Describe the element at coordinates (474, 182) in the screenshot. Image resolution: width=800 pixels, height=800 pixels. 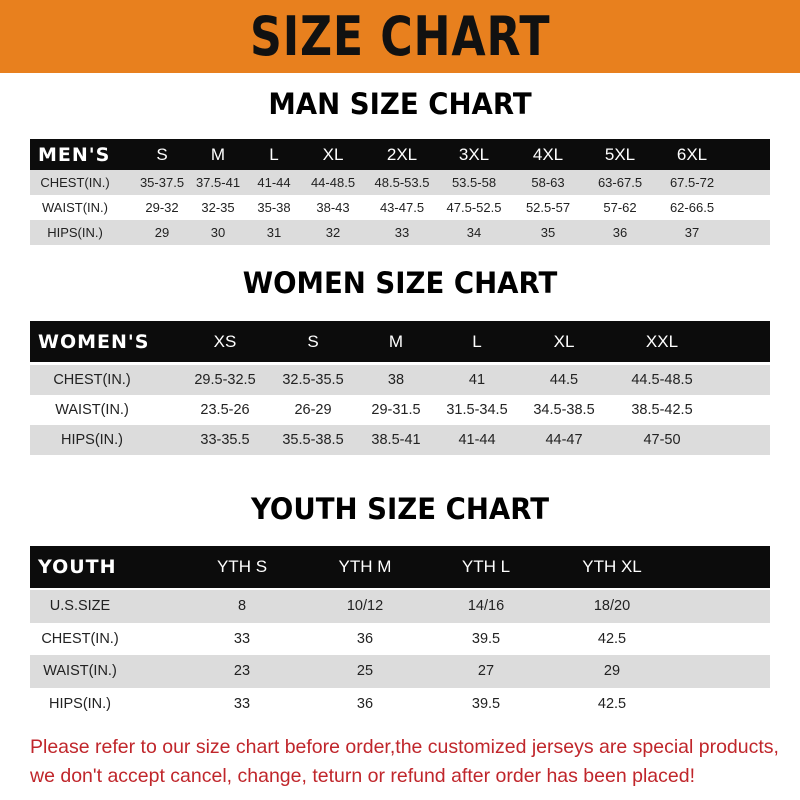
I see `table-cell: 53.5-58` at that location.